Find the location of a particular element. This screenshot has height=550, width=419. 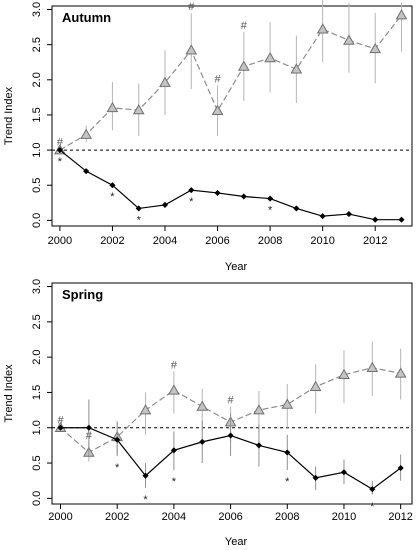

x-tick-label: 2004 is located at coordinates (174, 517).